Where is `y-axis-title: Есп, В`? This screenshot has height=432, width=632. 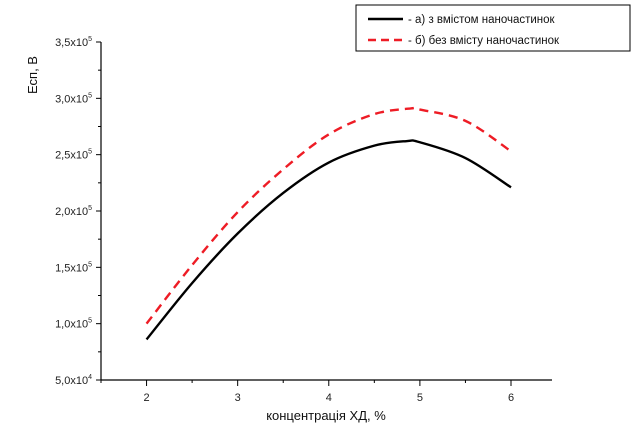
y-axis-title: Есп, В is located at coordinates (32, 75).